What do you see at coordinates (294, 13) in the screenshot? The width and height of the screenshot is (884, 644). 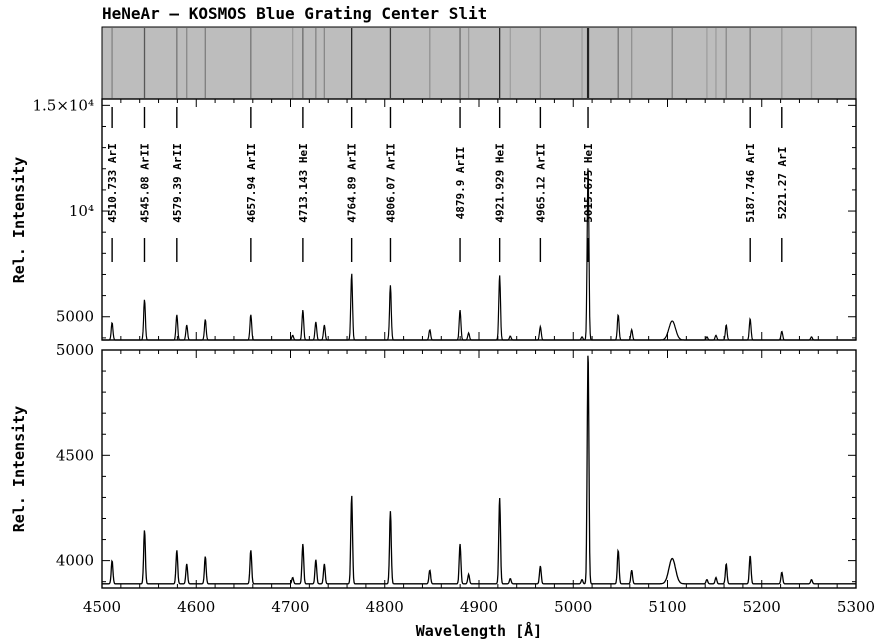 I see `chart-title: HeNeAr – KOSMOS Blue Grating Center Slit` at bounding box center [294, 13].